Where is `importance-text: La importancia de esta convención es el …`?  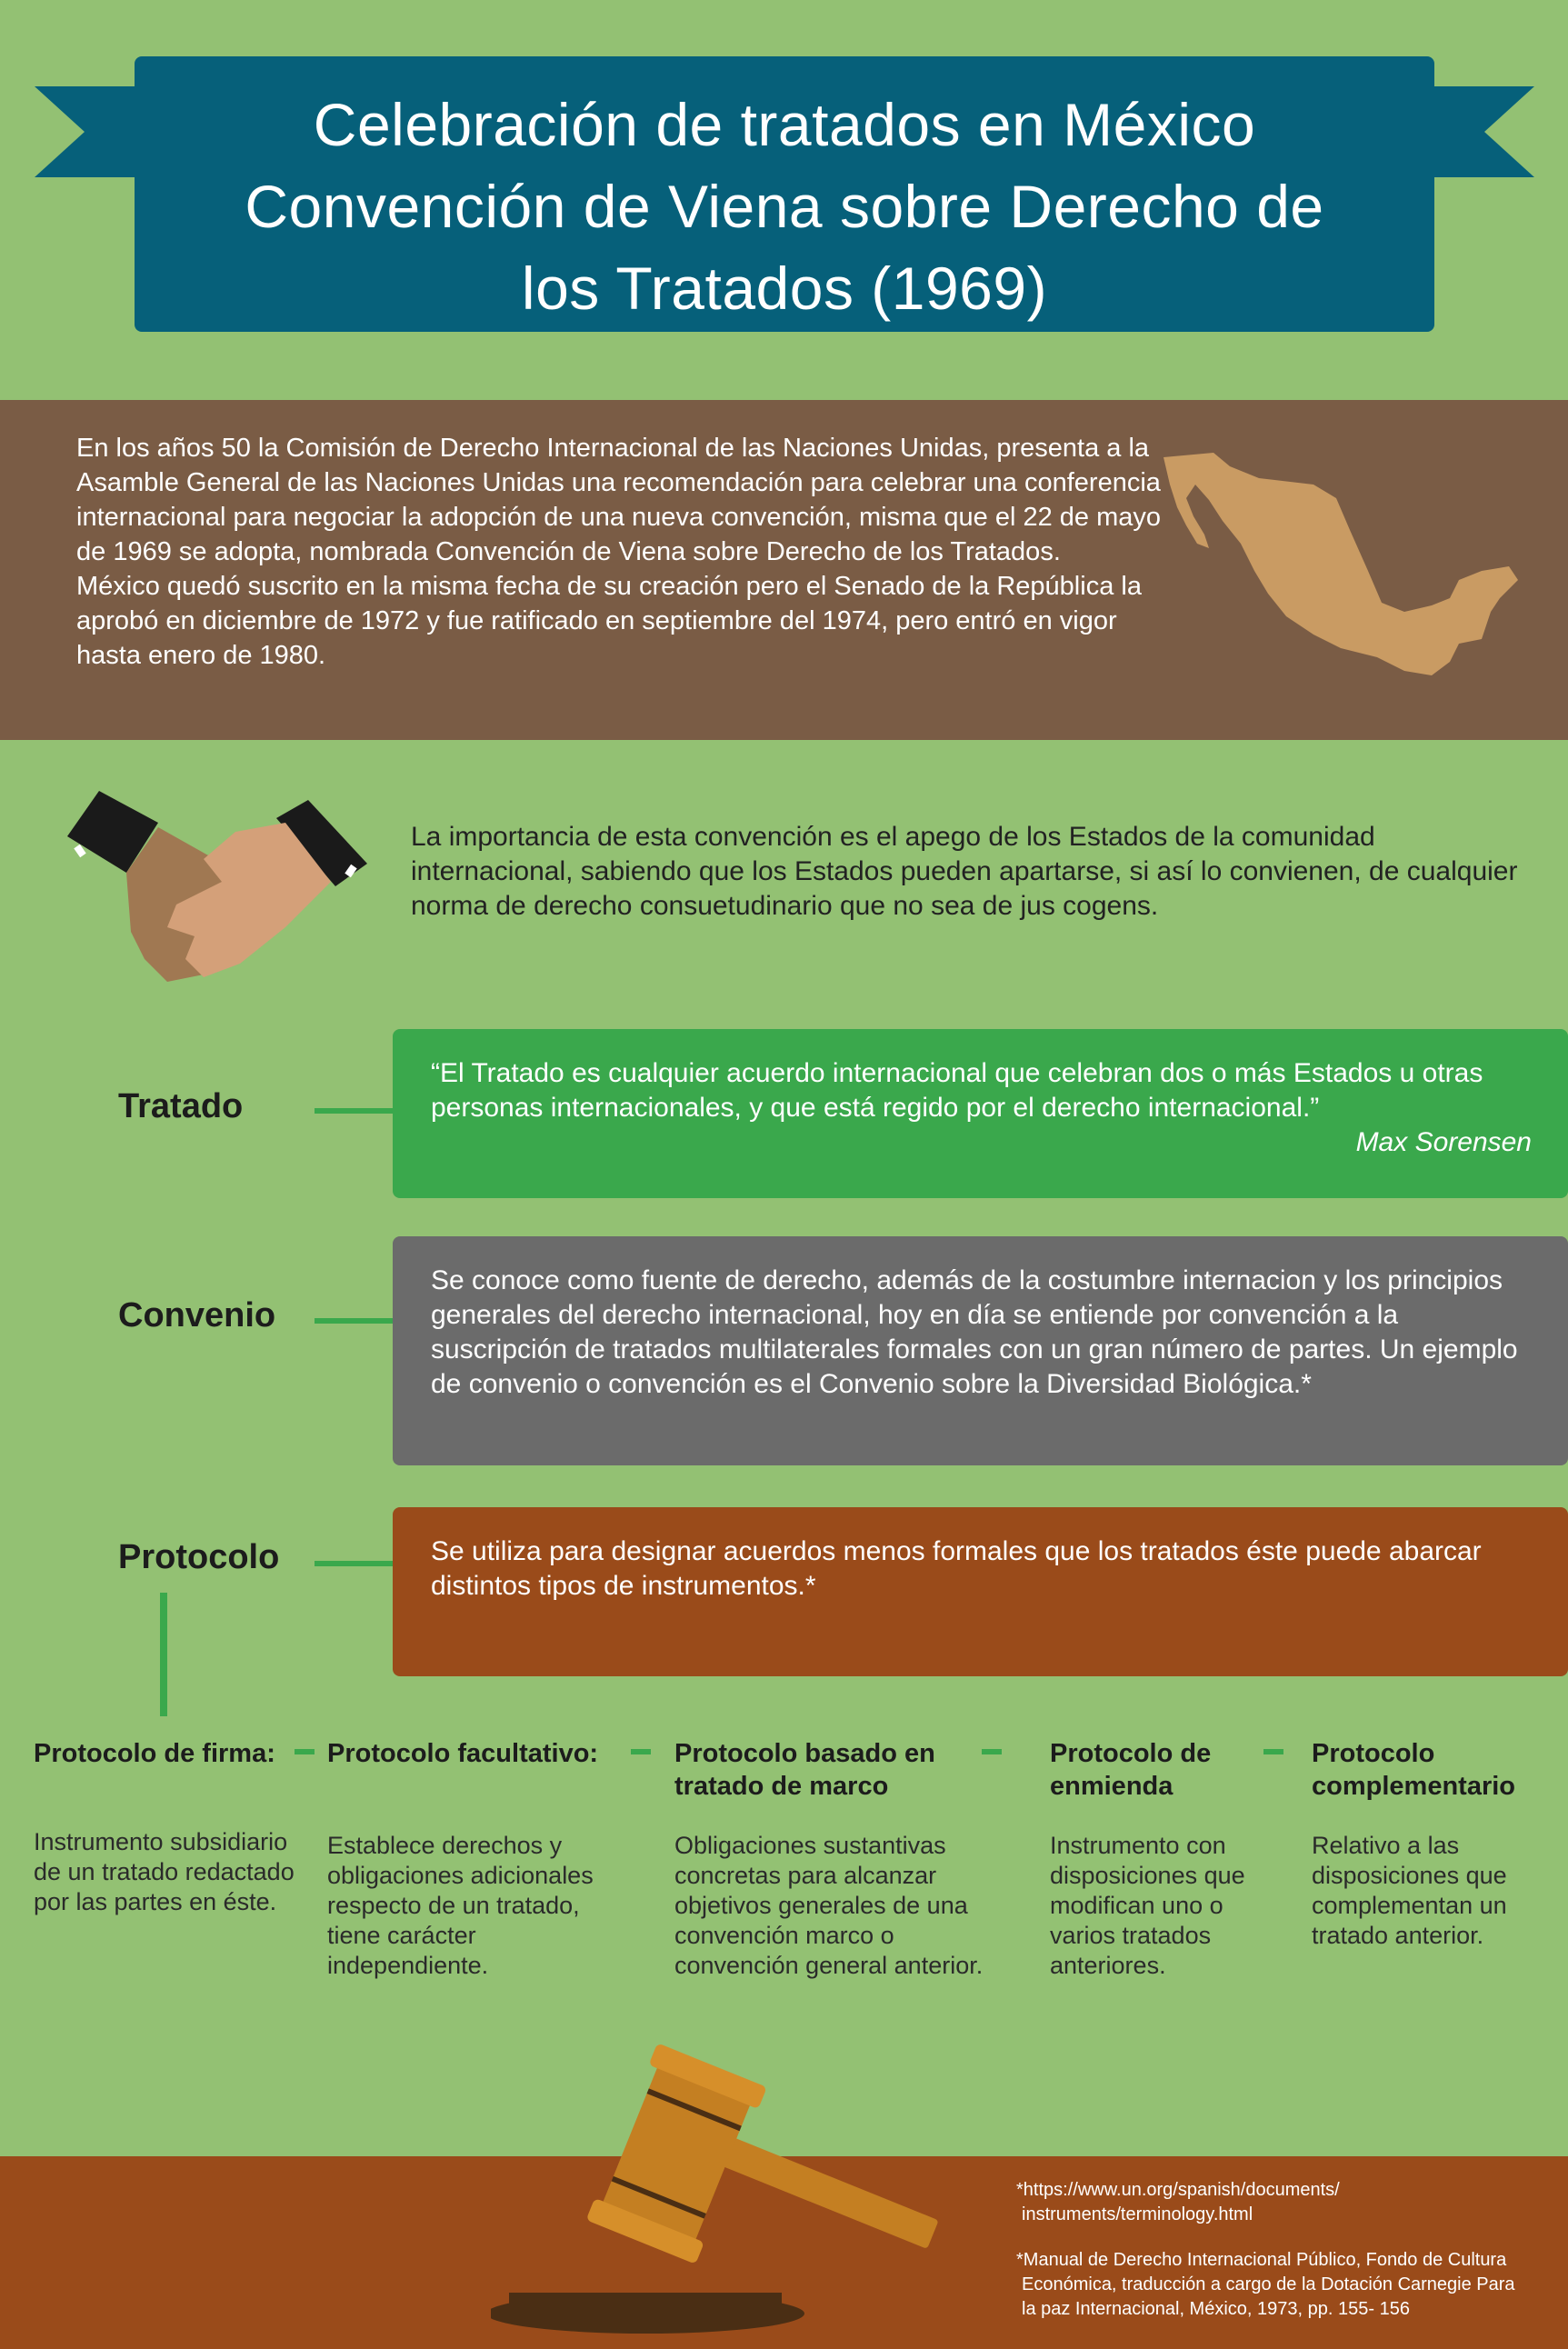 importance-text: La importancia de esta convención es el … is located at coordinates (965, 871).